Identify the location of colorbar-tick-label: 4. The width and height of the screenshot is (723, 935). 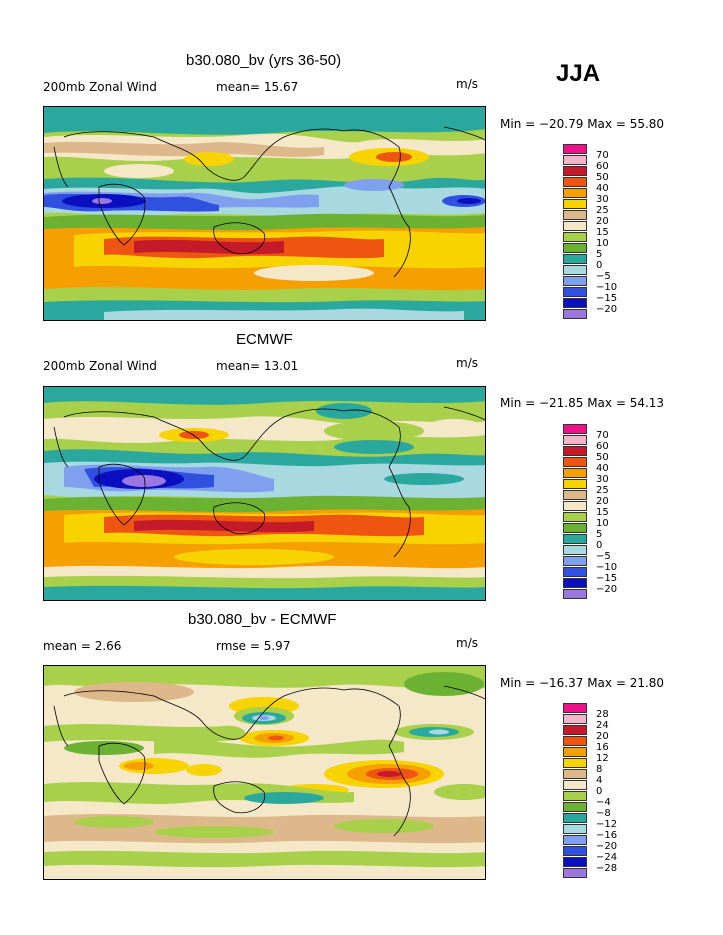
(599, 780).